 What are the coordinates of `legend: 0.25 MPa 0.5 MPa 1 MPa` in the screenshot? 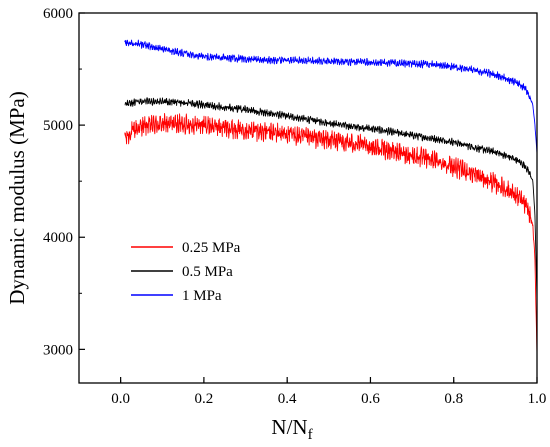 It's located at (186, 272).